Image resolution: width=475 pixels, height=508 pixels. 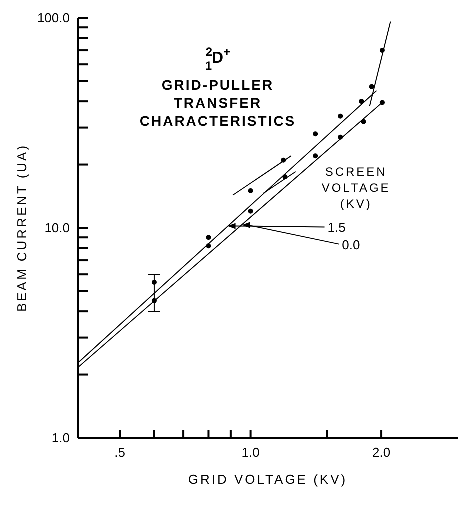 I want to click on annotation: 1.5, so click(x=337, y=228).